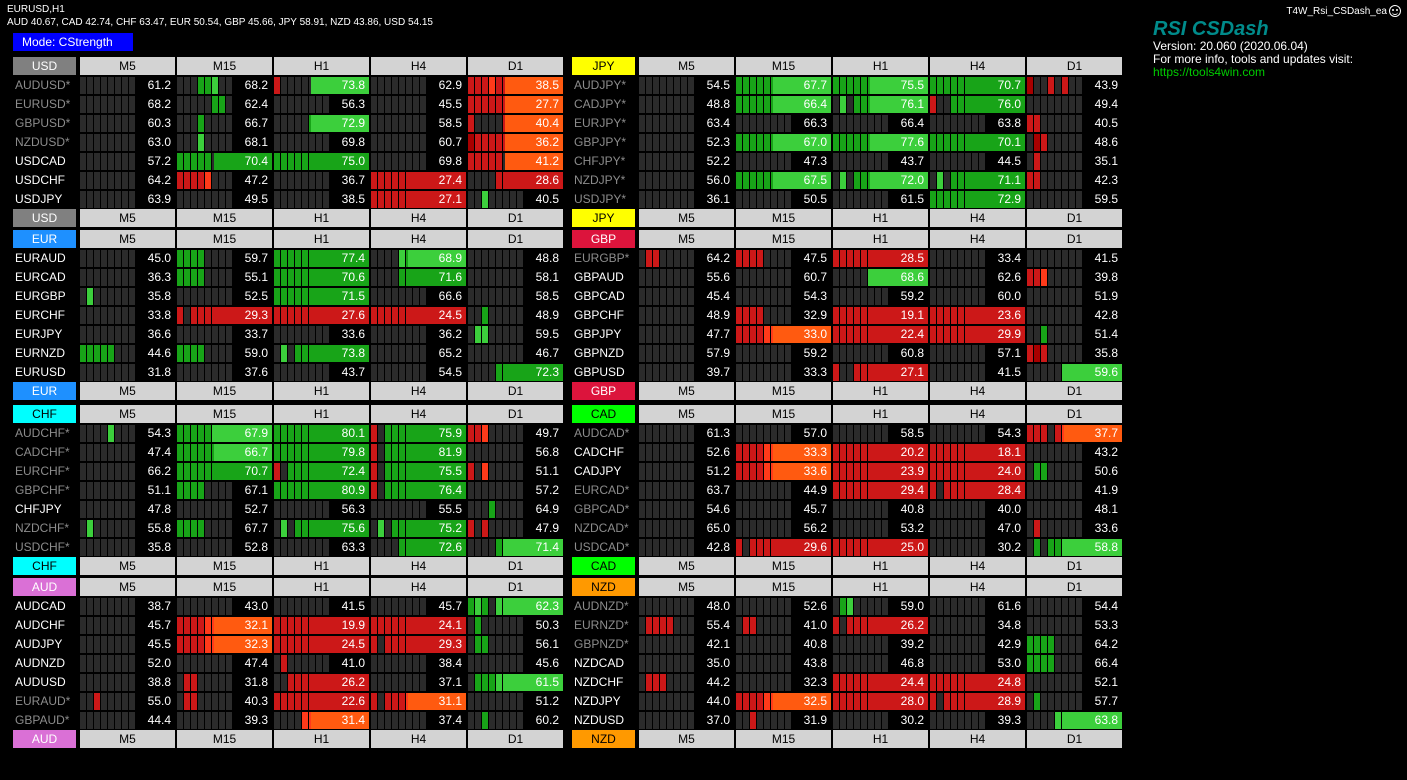 The image size is (1407, 780). Describe the element at coordinates (437, 490) in the screenshot. I see `rsi-value: 76.4` at that location.